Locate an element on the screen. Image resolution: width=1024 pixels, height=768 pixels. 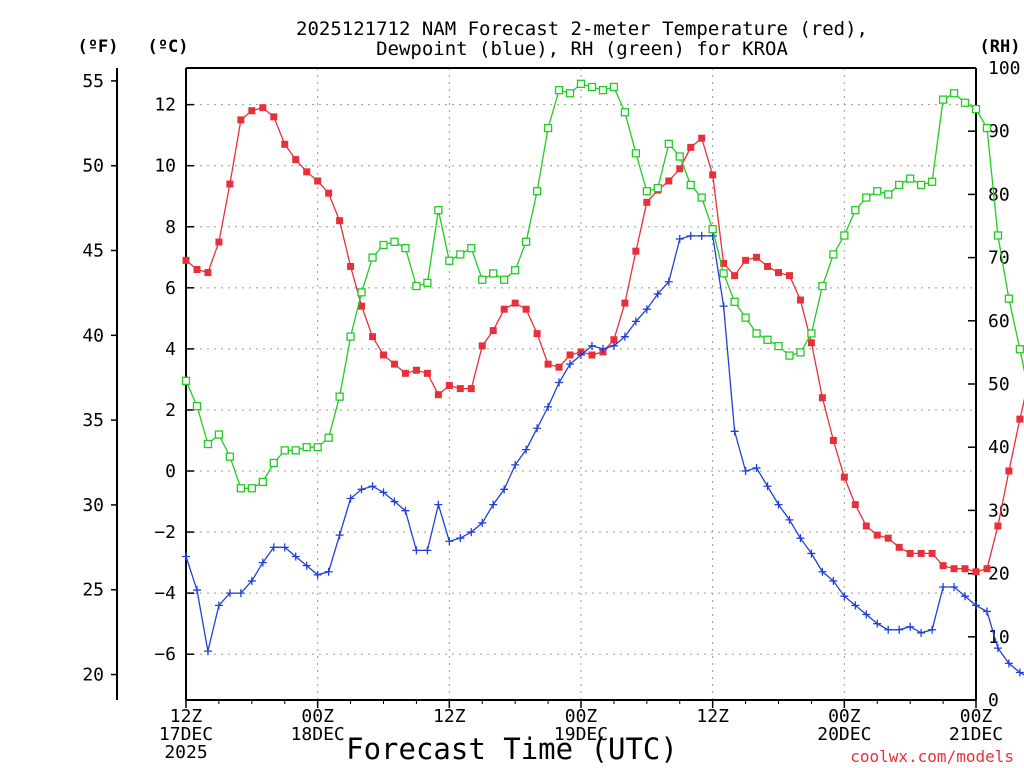
credit-text: coolwx.com/models is located at coordinates (932, 756).